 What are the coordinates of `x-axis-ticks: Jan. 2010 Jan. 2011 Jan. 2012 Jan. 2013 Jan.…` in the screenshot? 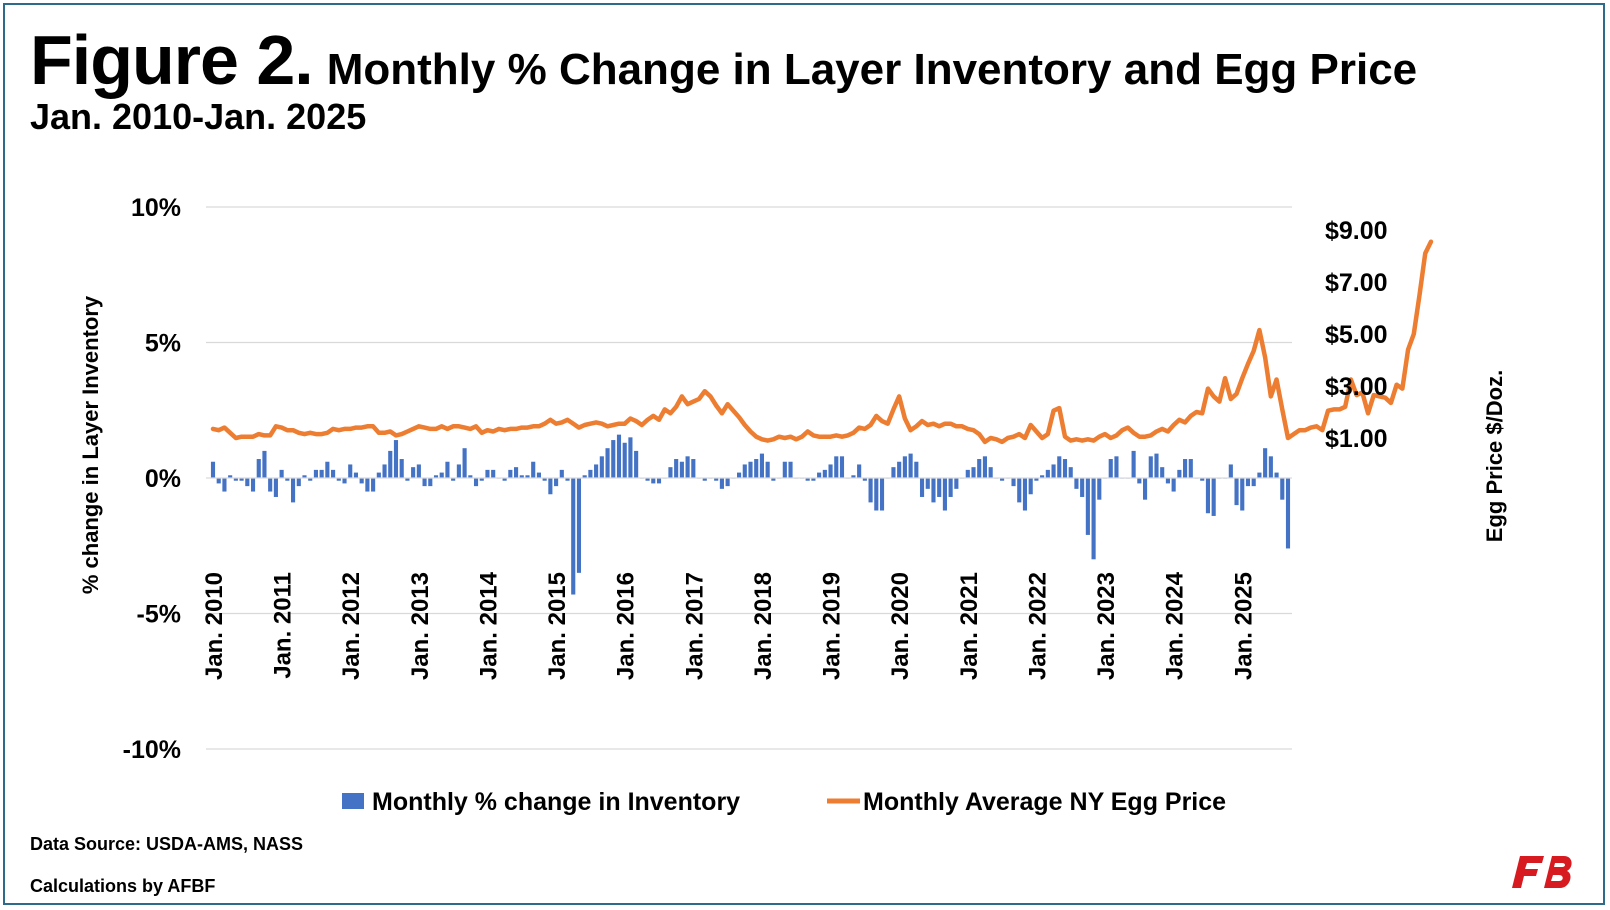 It's located at (729, 625).